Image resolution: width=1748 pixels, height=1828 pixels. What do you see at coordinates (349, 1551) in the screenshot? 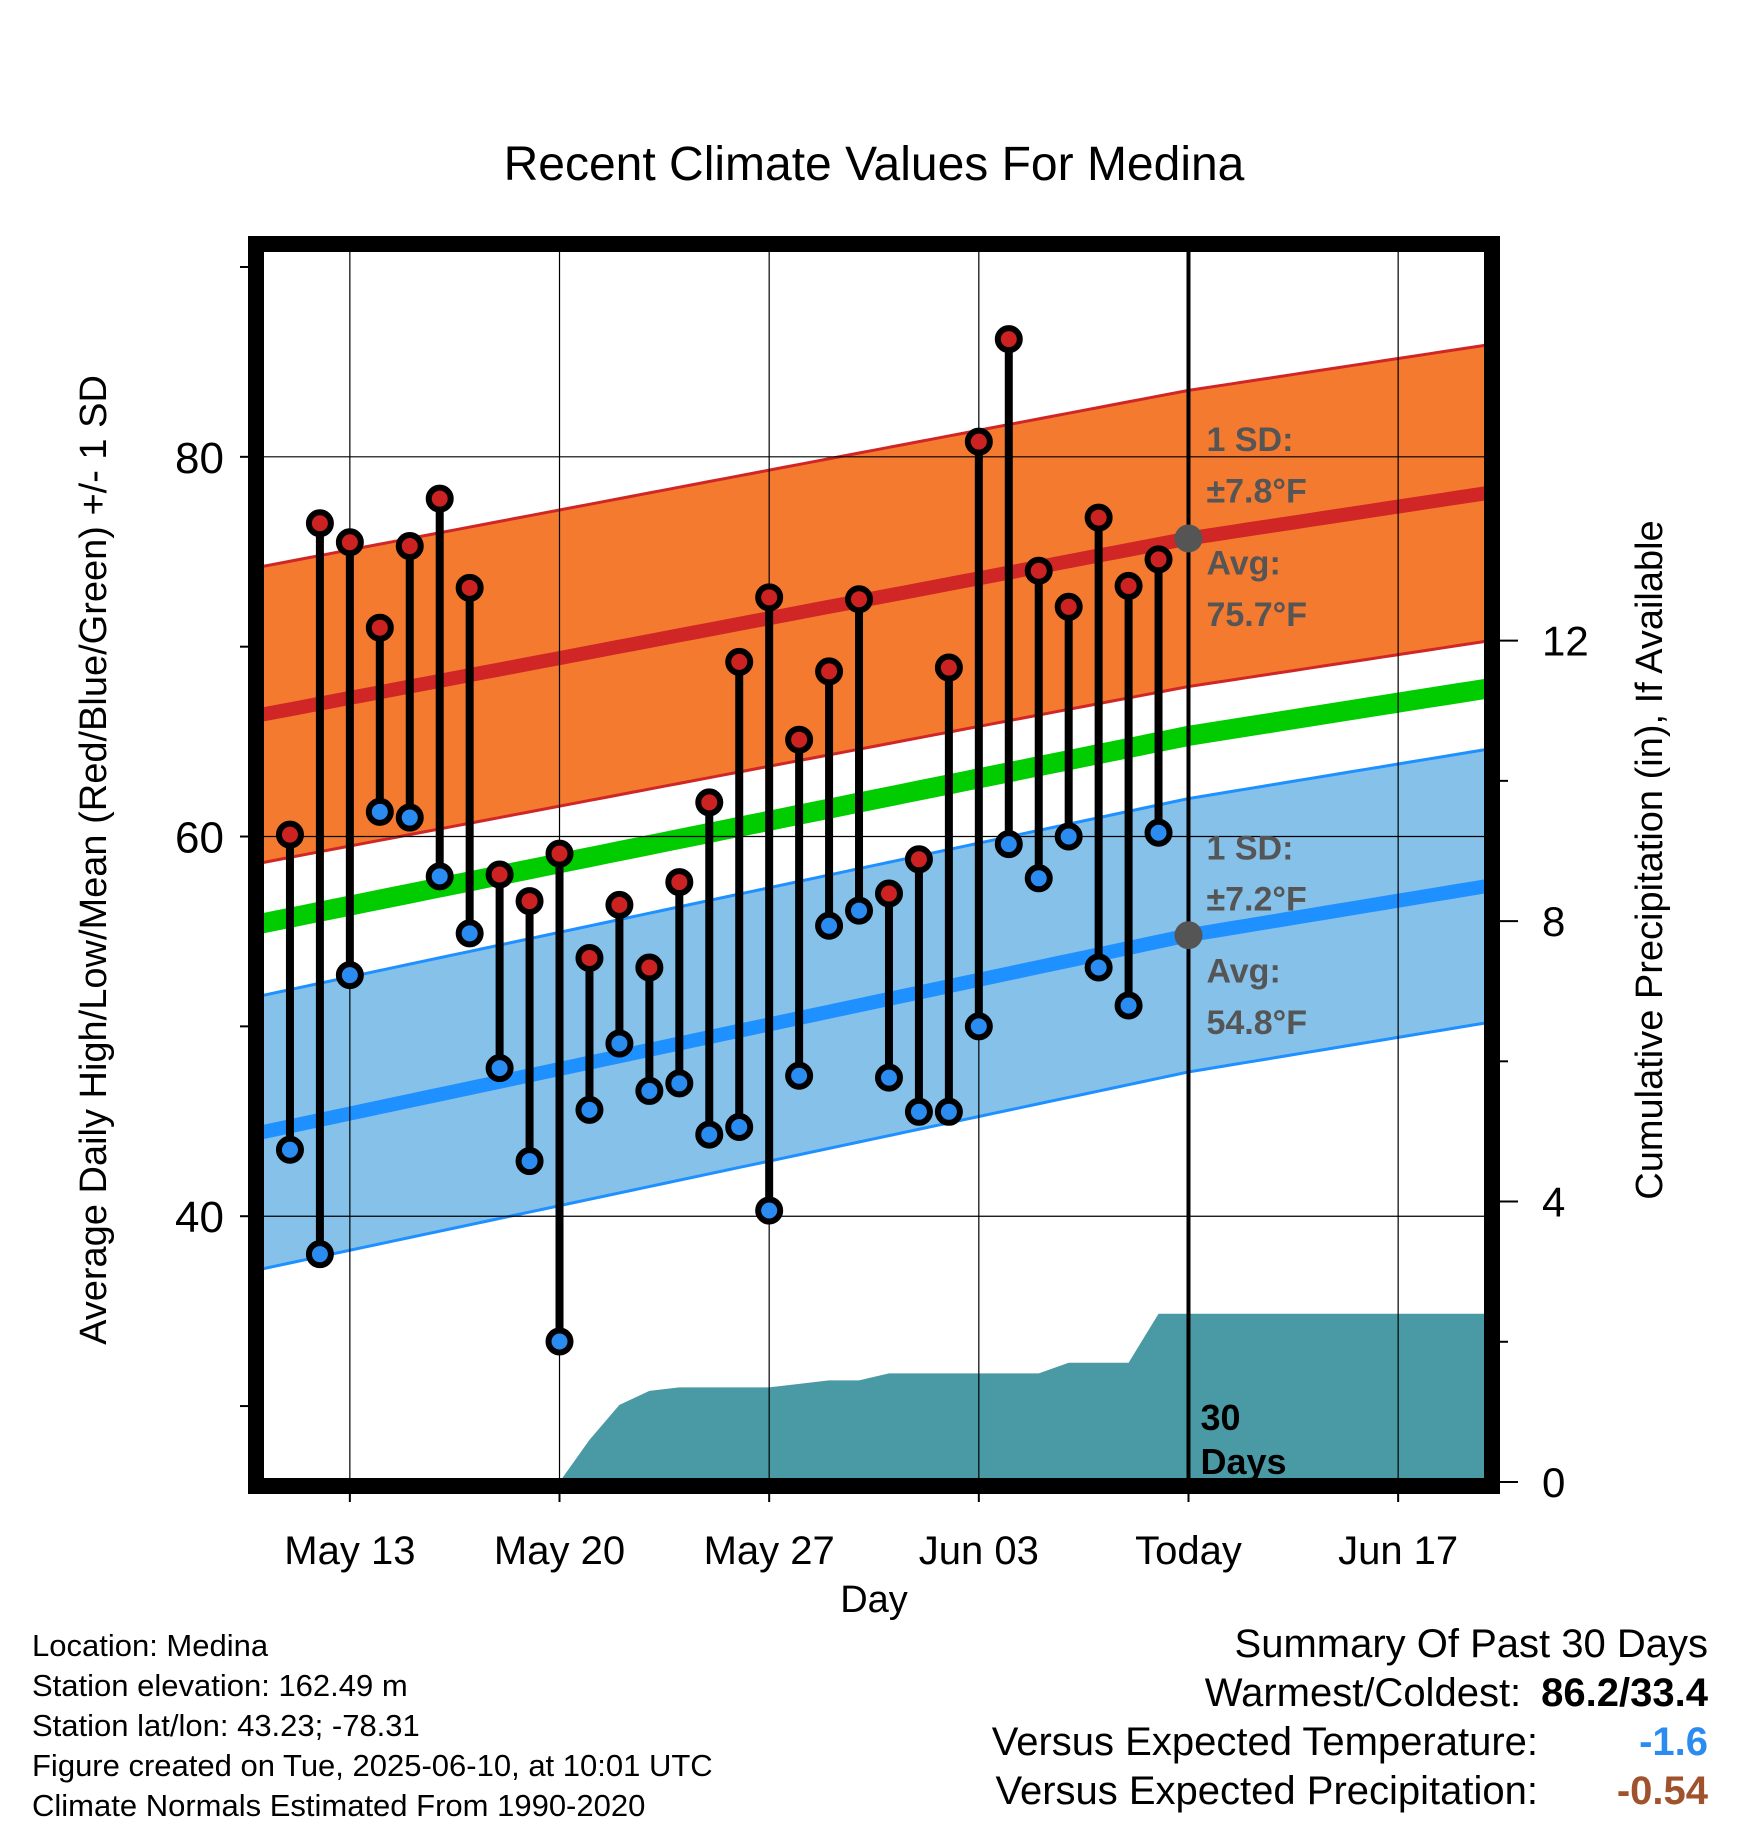
I see `x-tick-label: May 13` at bounding box center [349, 1551].